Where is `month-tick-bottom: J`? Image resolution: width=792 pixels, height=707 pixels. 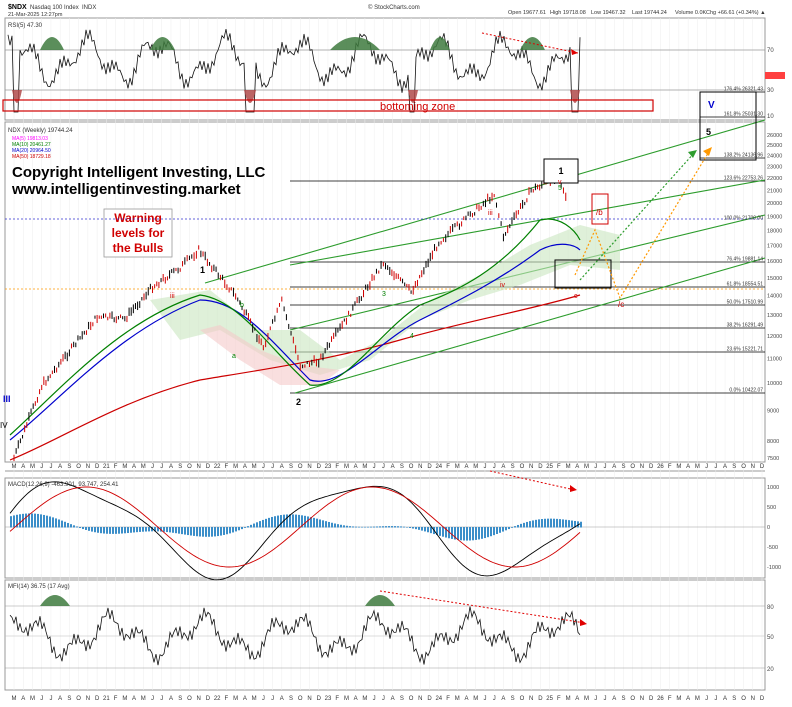
month-tick-bottom: J is located at coordinates (152, 699).